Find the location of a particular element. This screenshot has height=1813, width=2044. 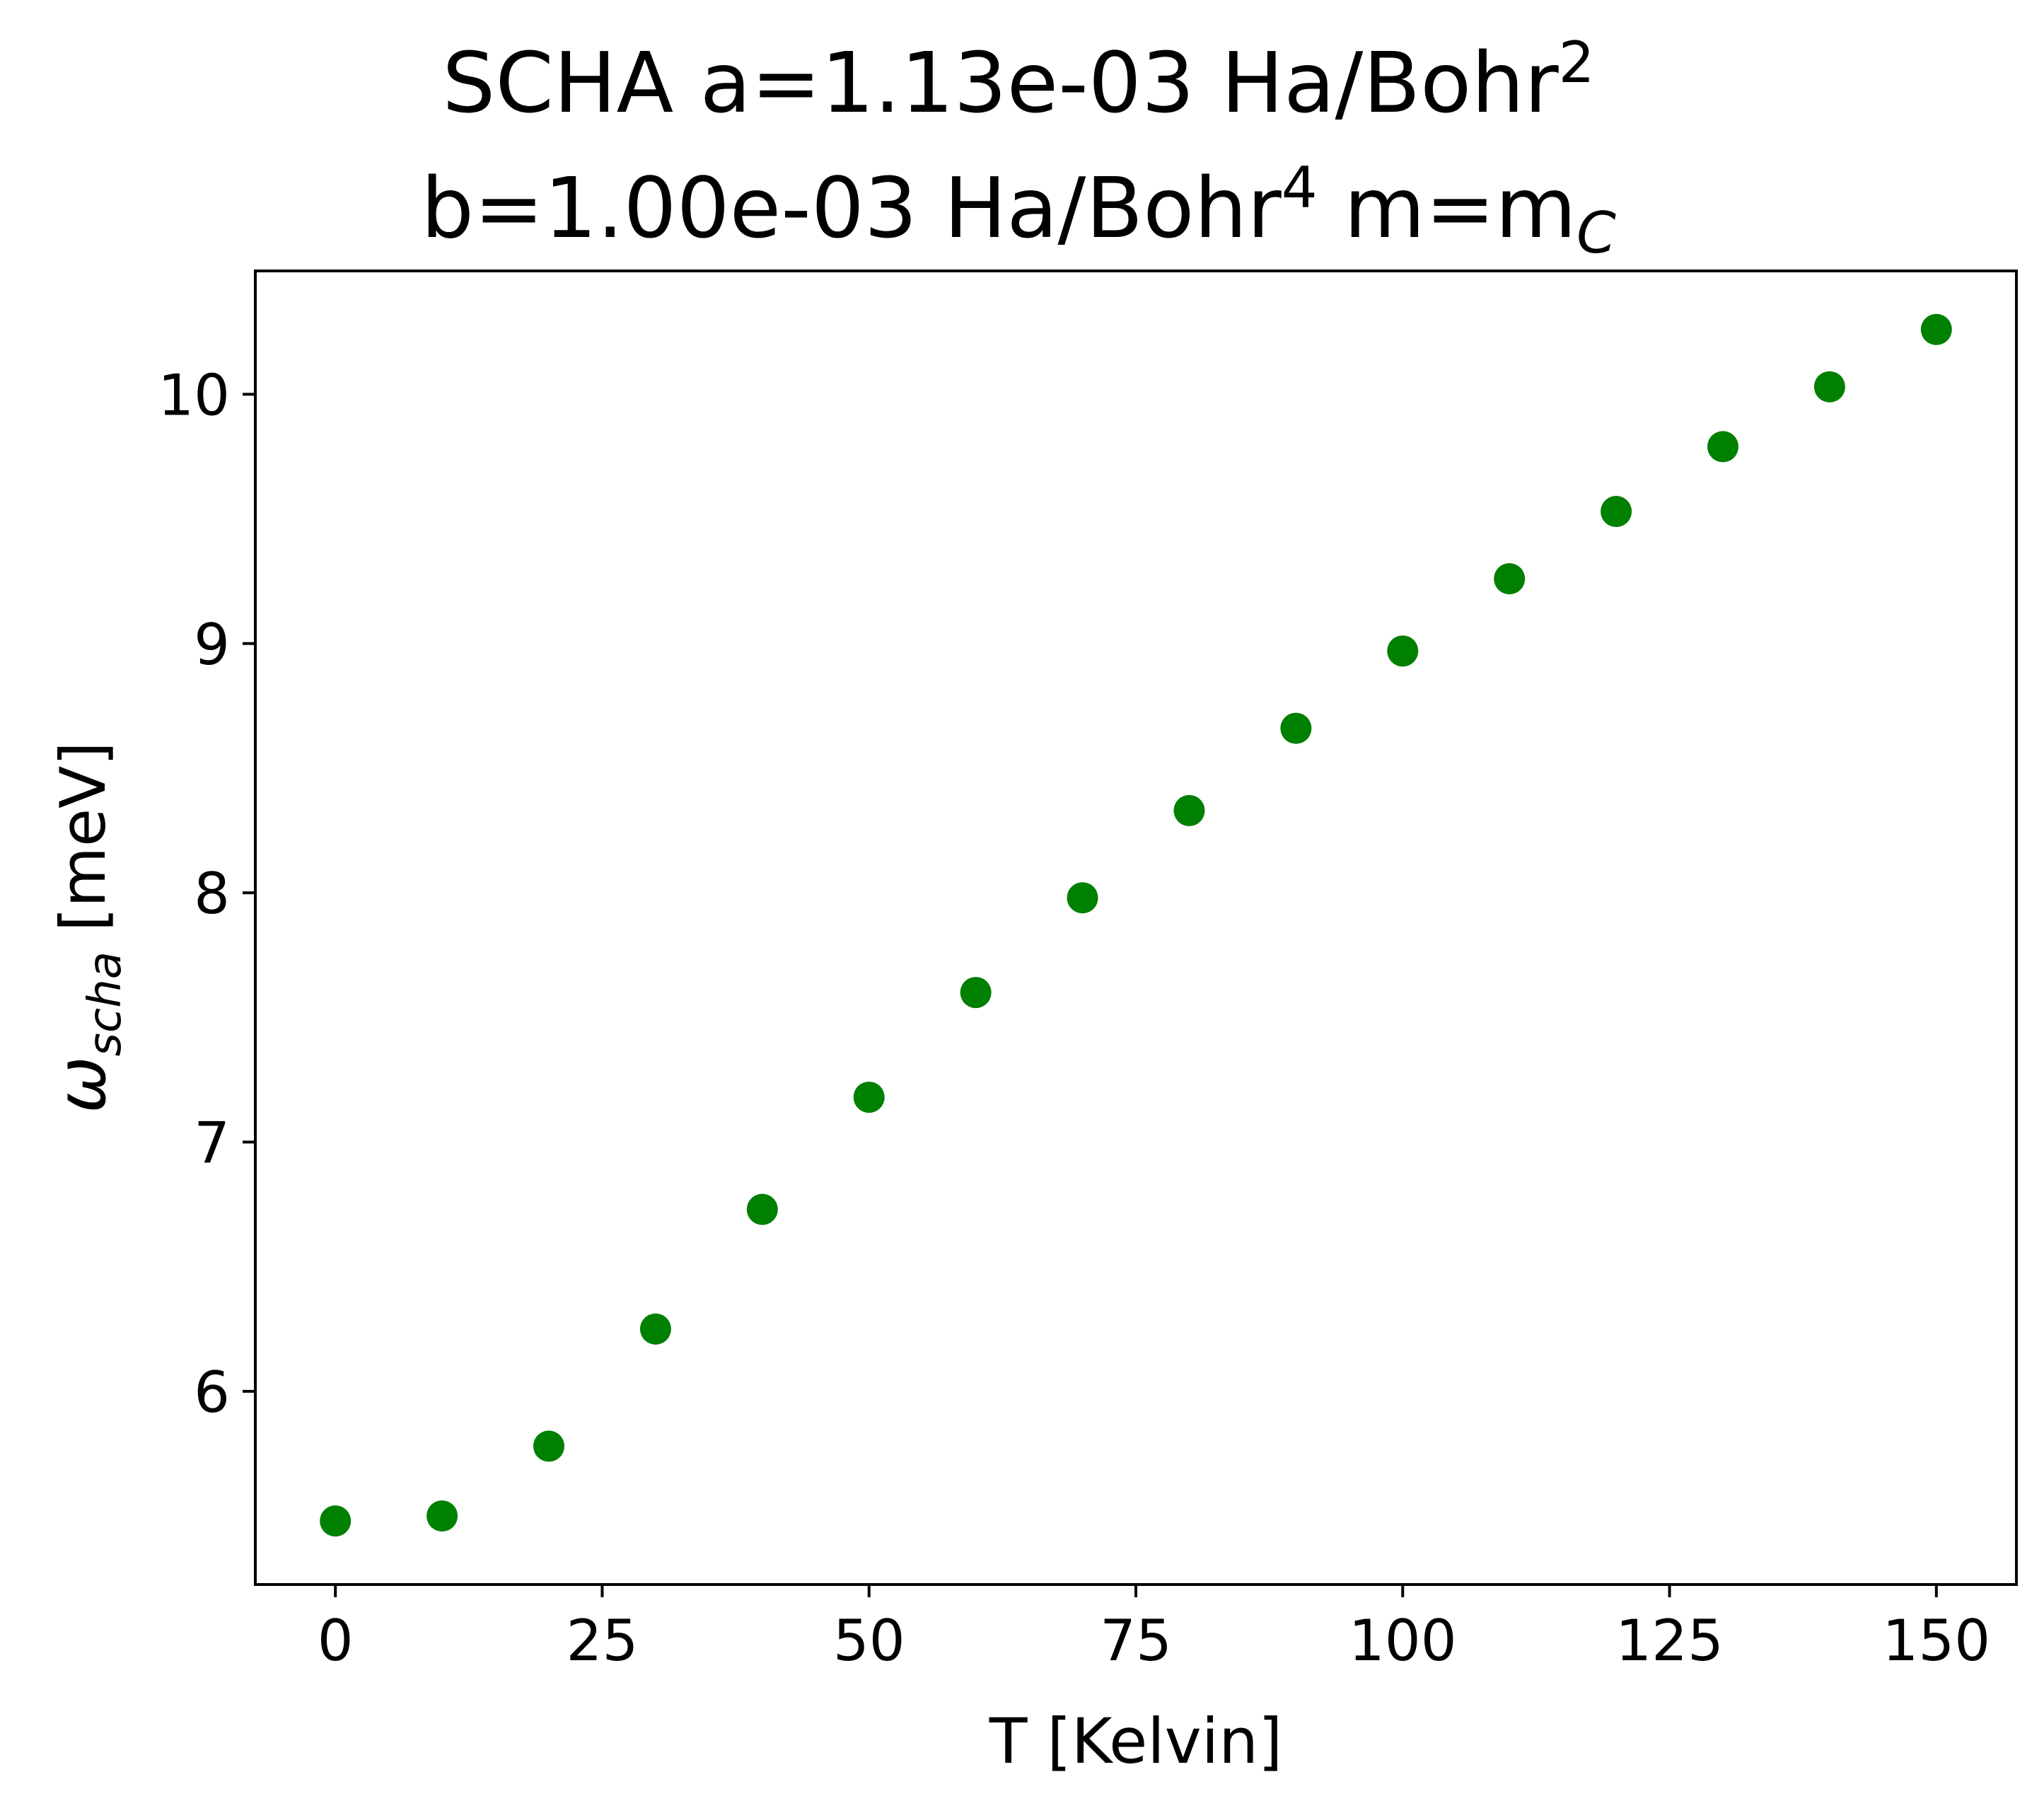

x-tick-label: 100 is located at coordinates (1403, 1641).